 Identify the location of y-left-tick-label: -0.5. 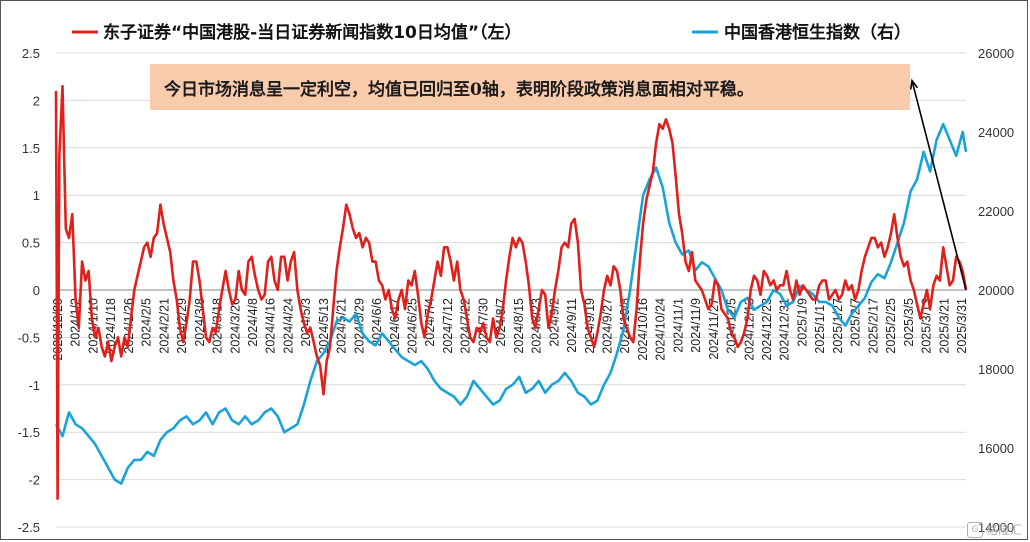
(29, 337).